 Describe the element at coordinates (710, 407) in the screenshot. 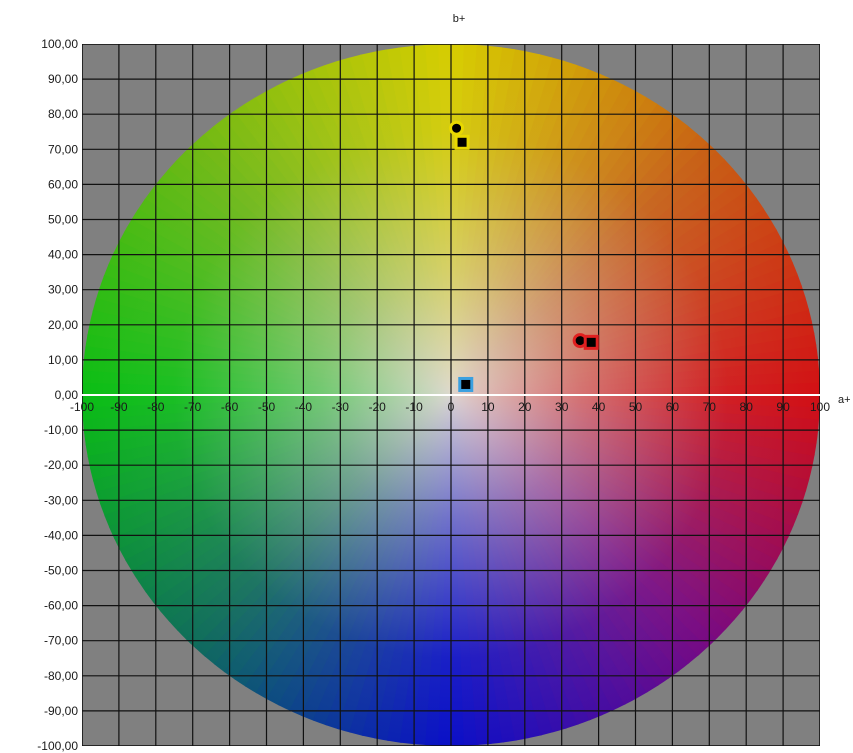

I see `x-tick-label: 70` at that location.